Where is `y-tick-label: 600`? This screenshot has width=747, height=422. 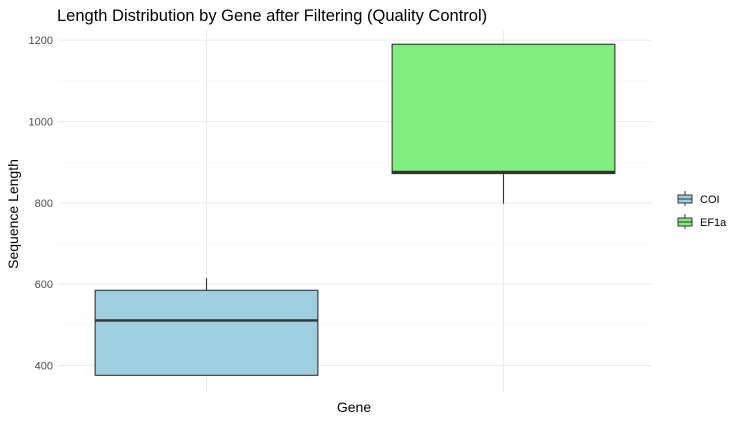
y-tick-label: 600 is located at coordinates (44, 285).